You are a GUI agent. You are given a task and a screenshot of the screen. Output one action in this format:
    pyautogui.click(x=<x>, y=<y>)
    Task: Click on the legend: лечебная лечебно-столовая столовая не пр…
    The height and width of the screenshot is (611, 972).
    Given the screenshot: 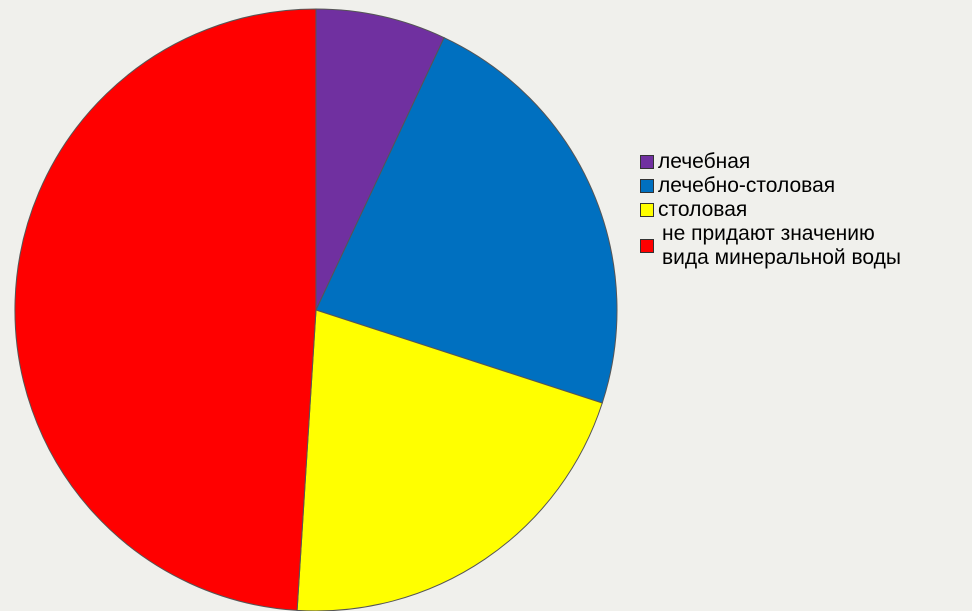 What is the action you would take?
    pyautogui.click(x=770, y=210)
    